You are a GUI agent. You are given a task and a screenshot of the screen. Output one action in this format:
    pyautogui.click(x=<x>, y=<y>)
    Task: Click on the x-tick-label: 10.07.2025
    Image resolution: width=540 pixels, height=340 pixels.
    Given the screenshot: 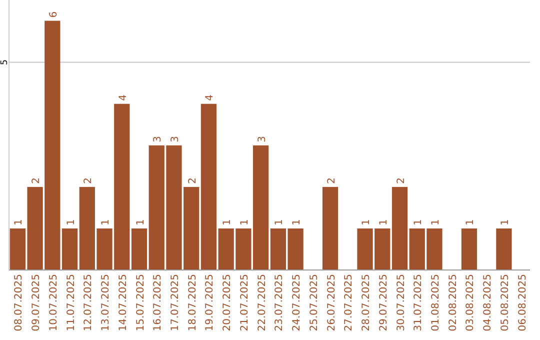 What is the action you would take?
    pyautogui.click(x=54, y=303)
    